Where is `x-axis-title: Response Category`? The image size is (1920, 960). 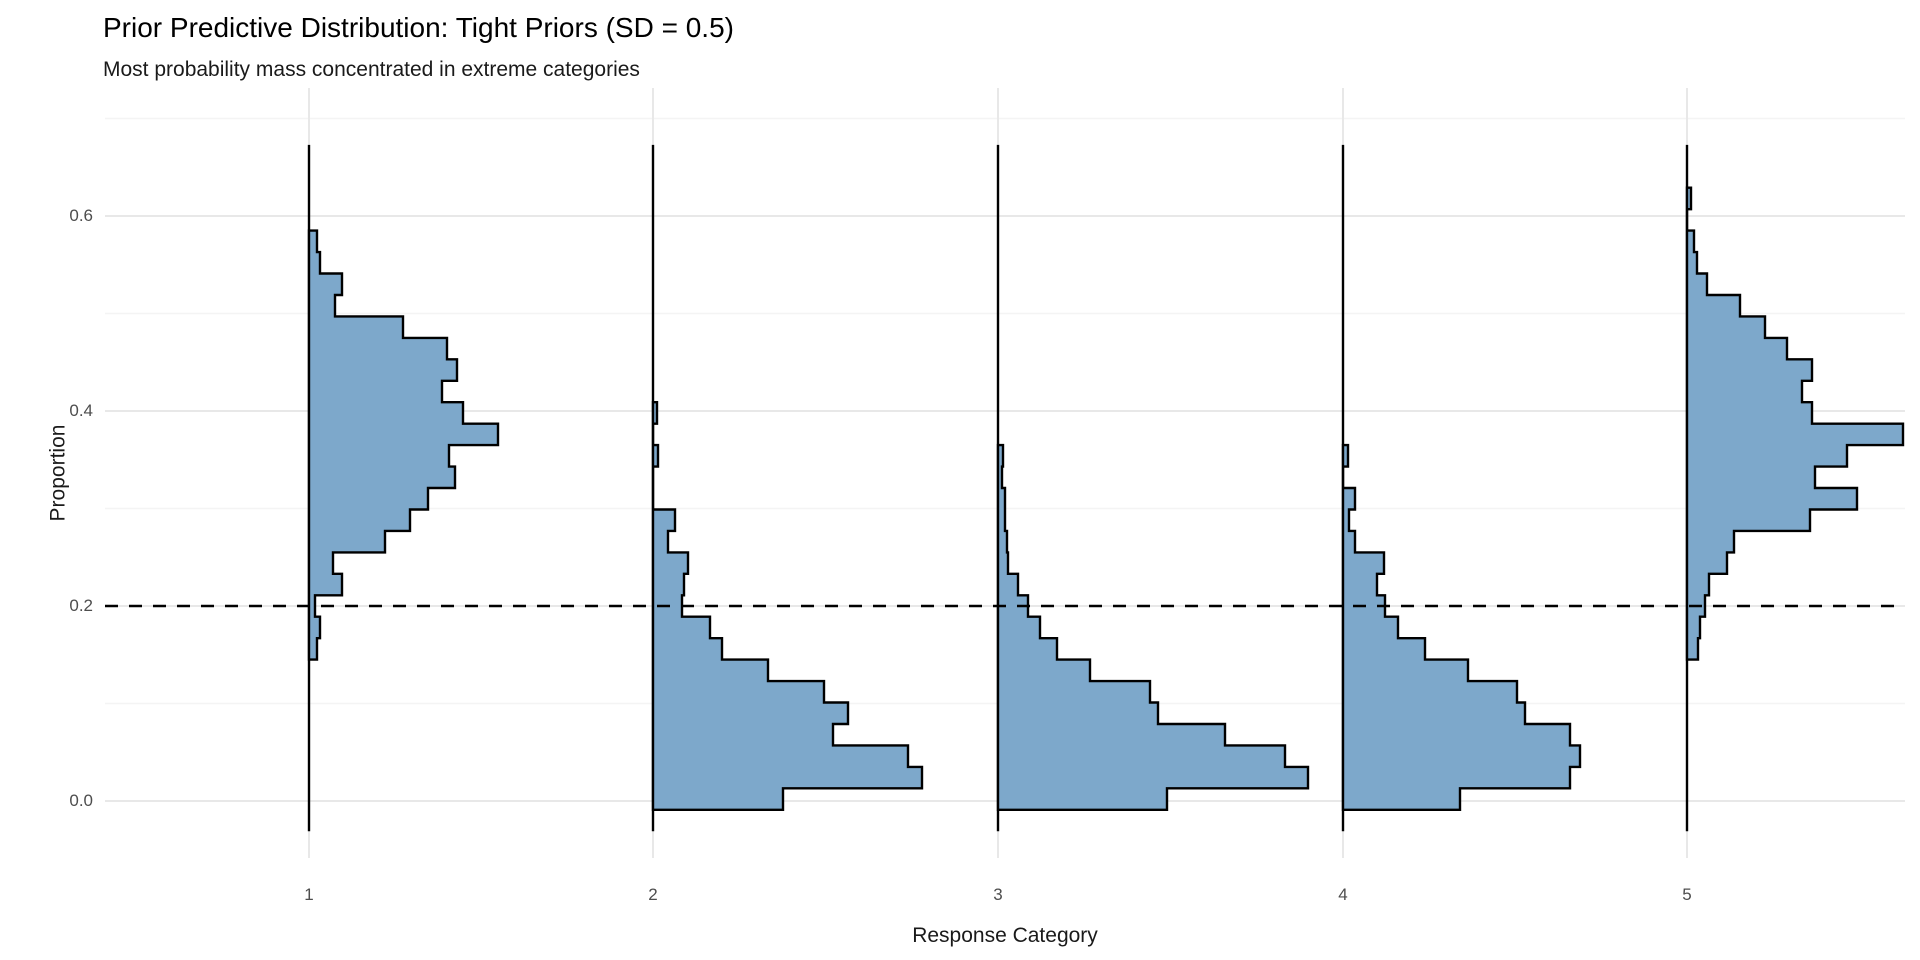
x-axis-title: Response Category is located at coordinates (1005, 935).